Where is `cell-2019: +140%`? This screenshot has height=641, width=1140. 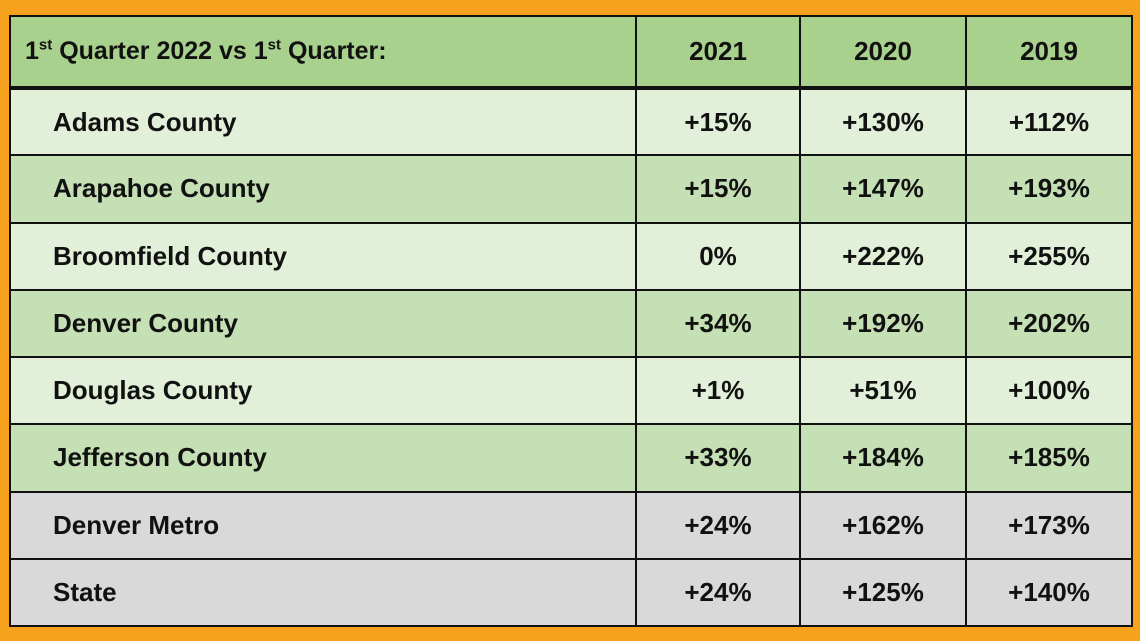
cell-2019: +140% is located at coordinates (1049, 592).